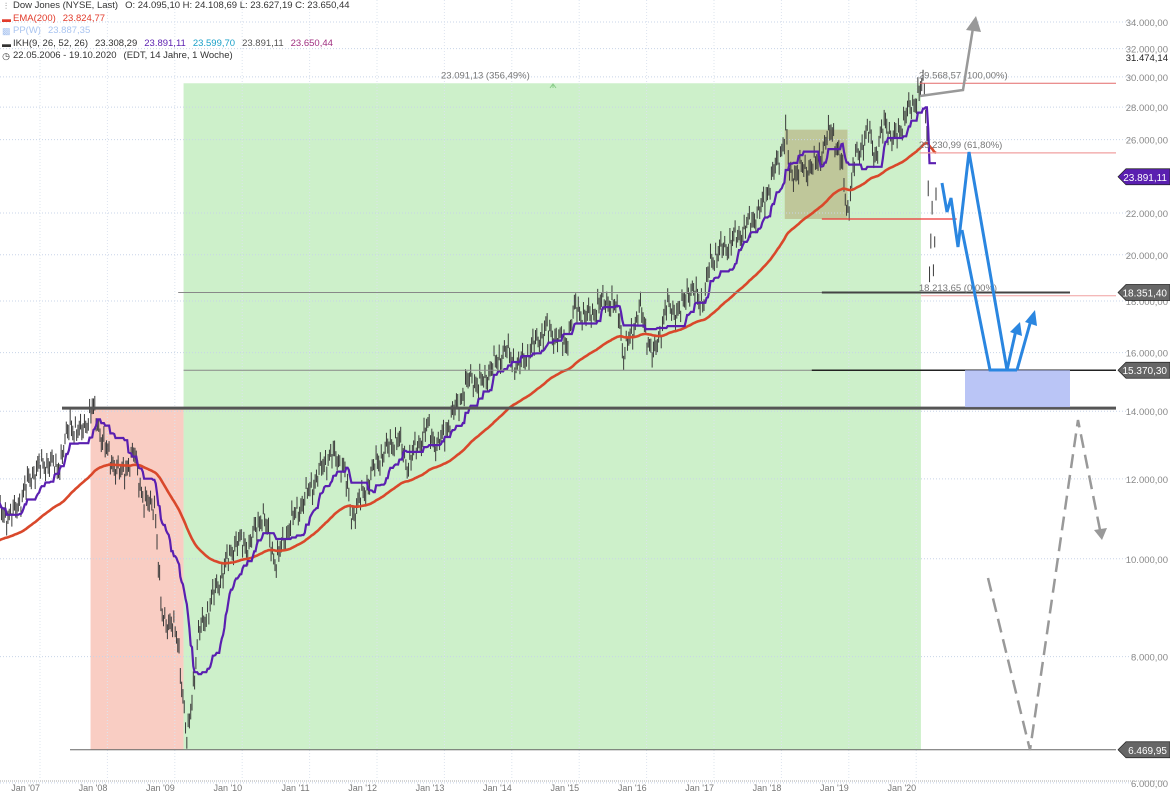 Image resolution: width=1170 pixels, height=794 pixels. Describe the element at coordinates (1149, 658) in the screenshot. I see `y-tick-label: 8.000,00` at that location.